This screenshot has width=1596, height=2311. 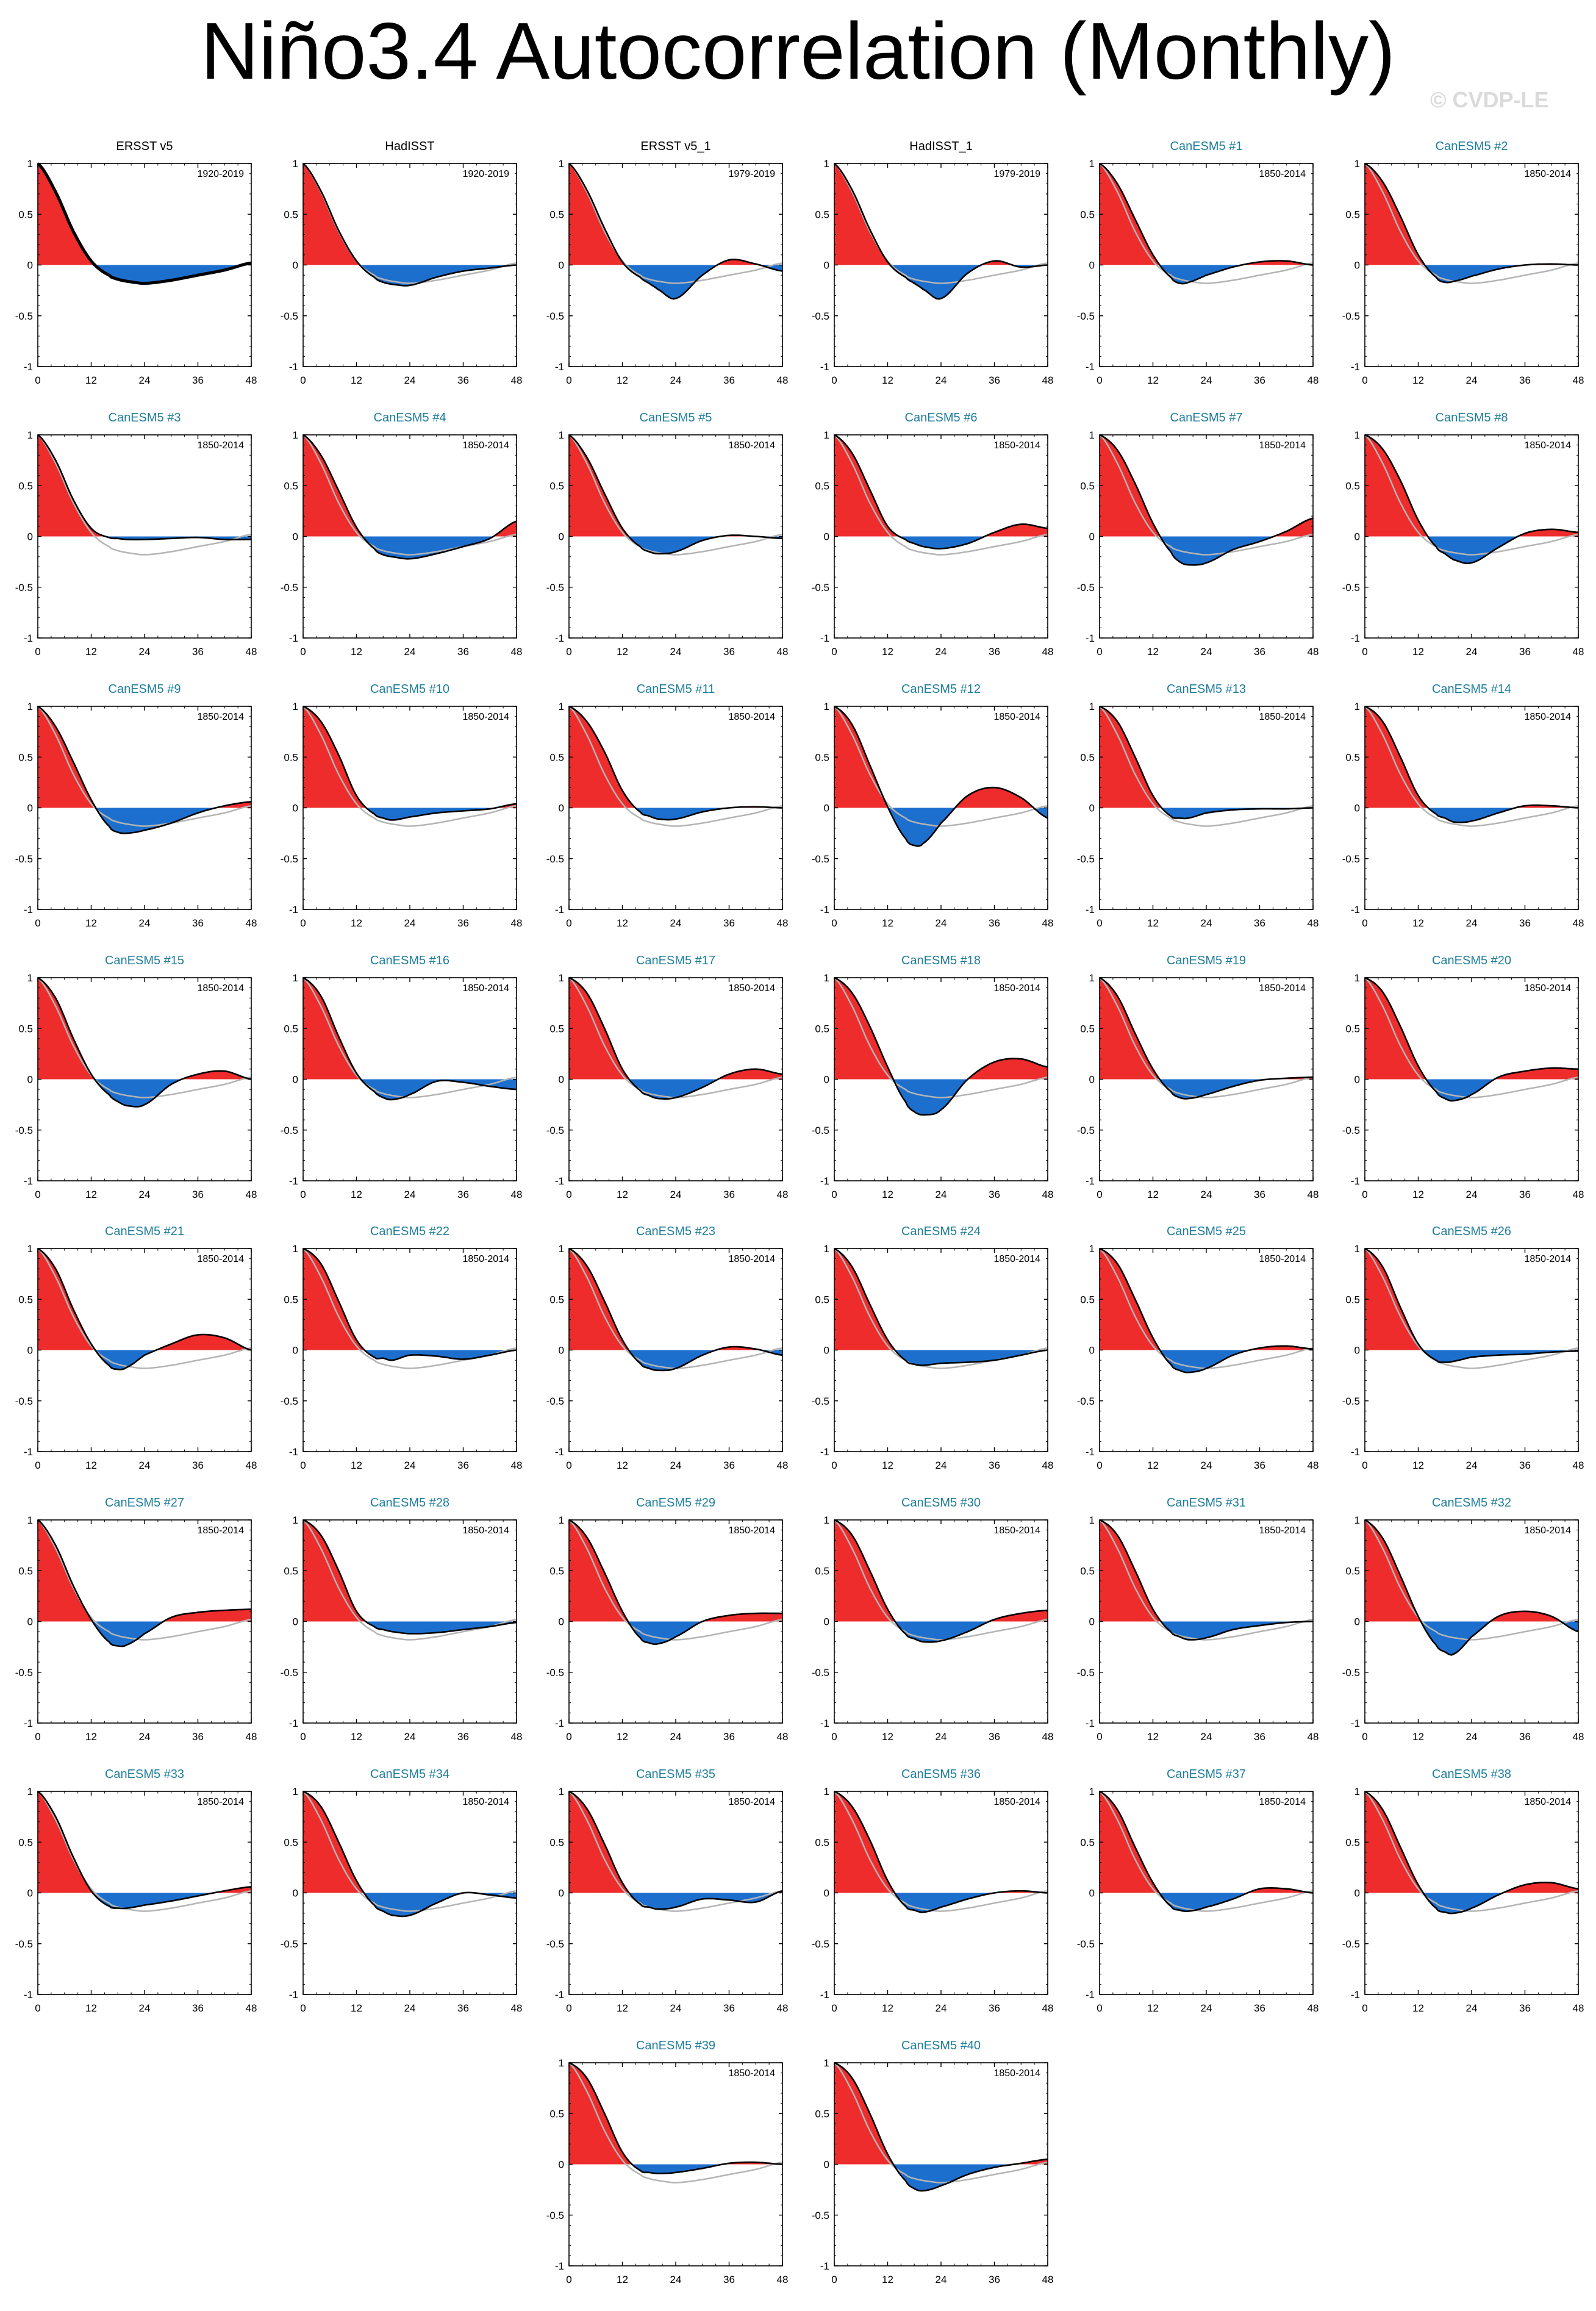 I want to click on panel-title: CanESM5 #1, so click(x=1206, y=146).